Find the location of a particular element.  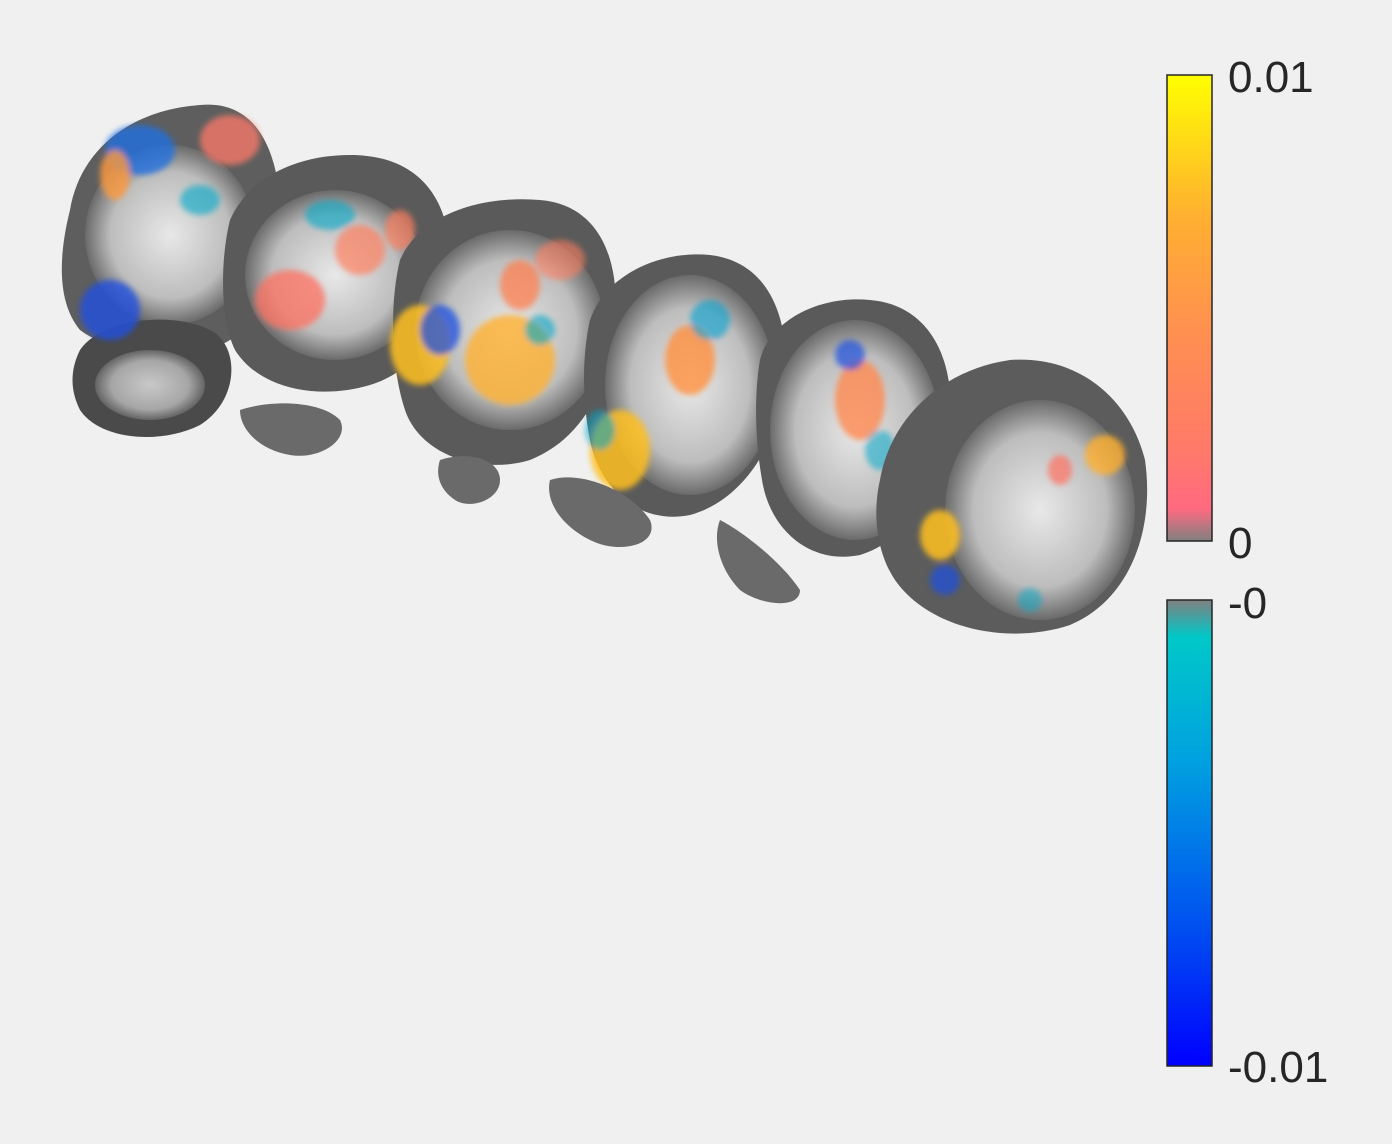

colorbar-negative-max-label: -0 is located at coordinates (1248, 603).